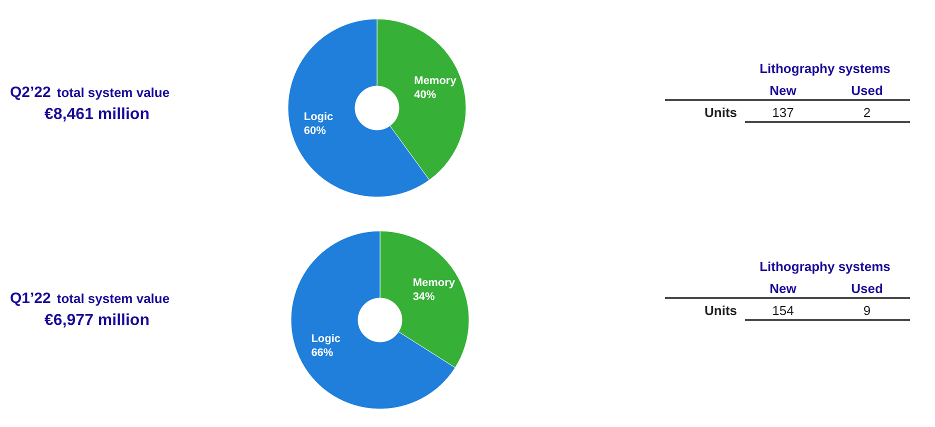 This screenshot has height=427, width=935. I want to click on text: Q2’22 total system value, so click(90, 92).